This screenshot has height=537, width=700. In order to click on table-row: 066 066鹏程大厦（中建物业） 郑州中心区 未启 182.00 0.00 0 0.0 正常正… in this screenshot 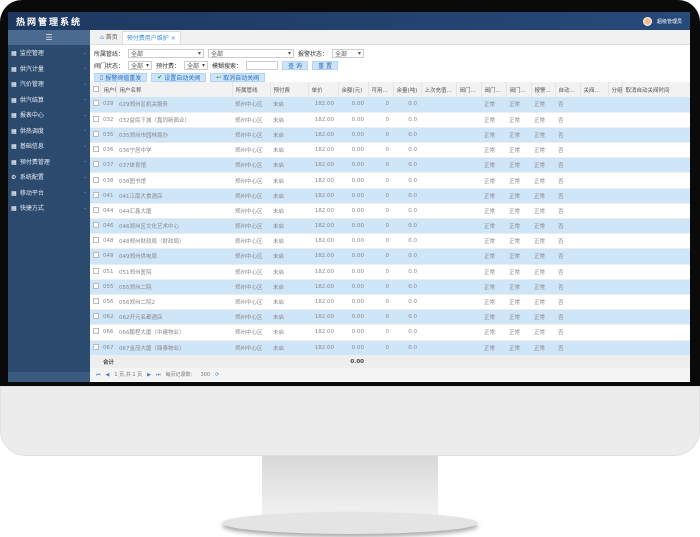, I will do `click(390, 332)`.